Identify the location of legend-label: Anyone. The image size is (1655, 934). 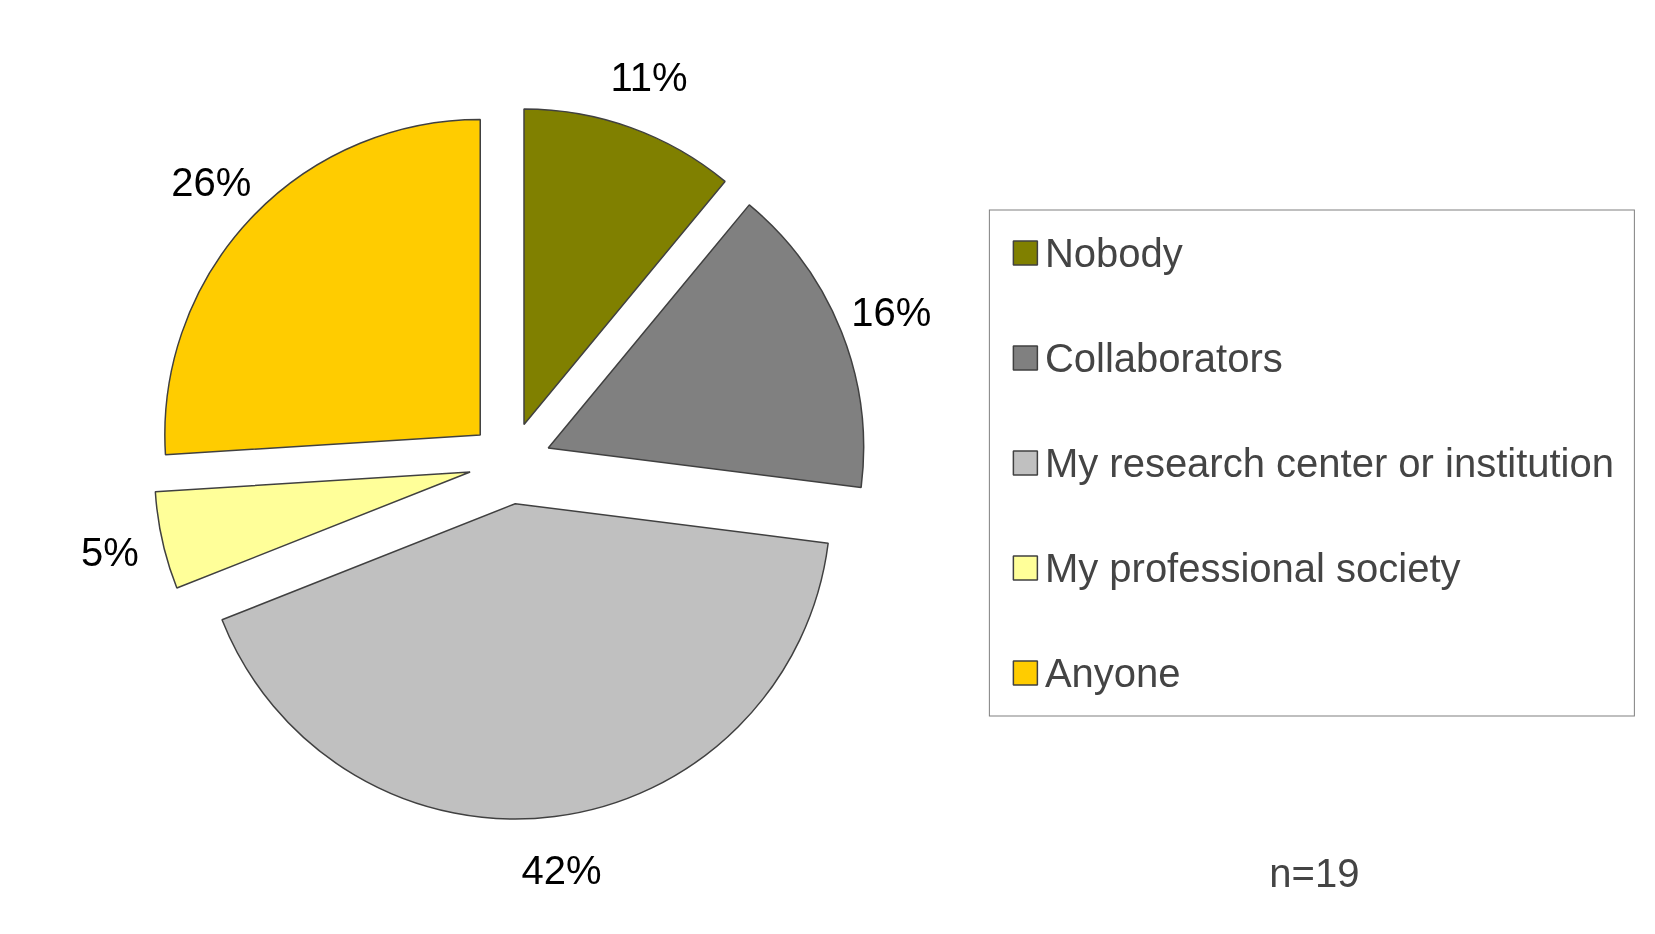
(1112, 672).